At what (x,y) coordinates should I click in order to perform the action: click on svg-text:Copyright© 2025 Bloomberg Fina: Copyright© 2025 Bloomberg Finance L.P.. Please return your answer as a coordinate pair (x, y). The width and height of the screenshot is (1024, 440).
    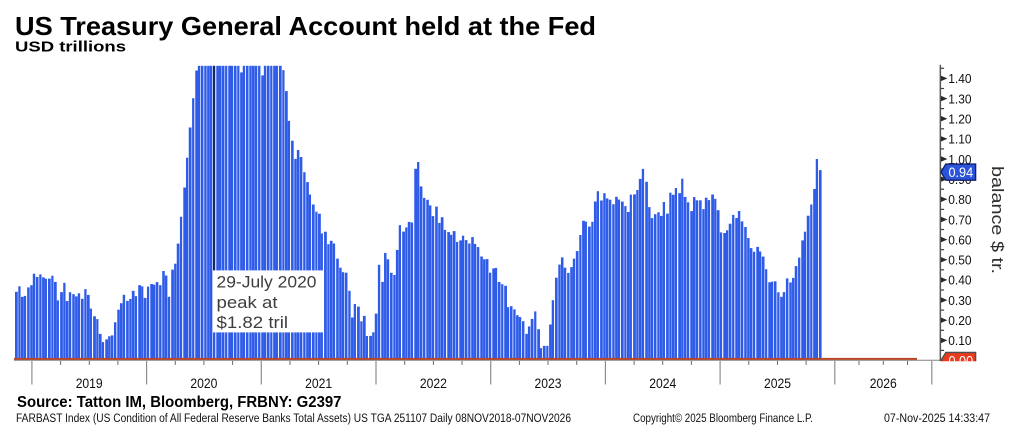
    Looking at the image, I should click on (723, 418).